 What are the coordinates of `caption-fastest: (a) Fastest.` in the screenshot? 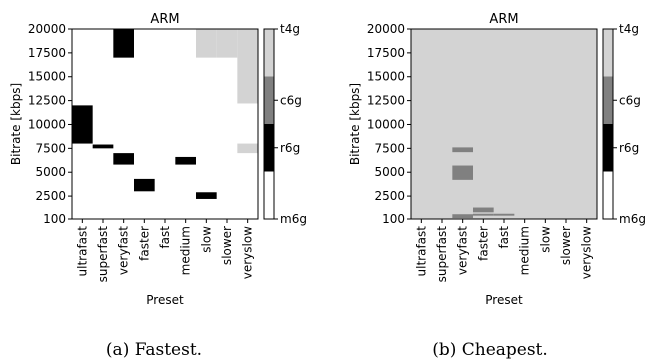 It's located at (154, 350).